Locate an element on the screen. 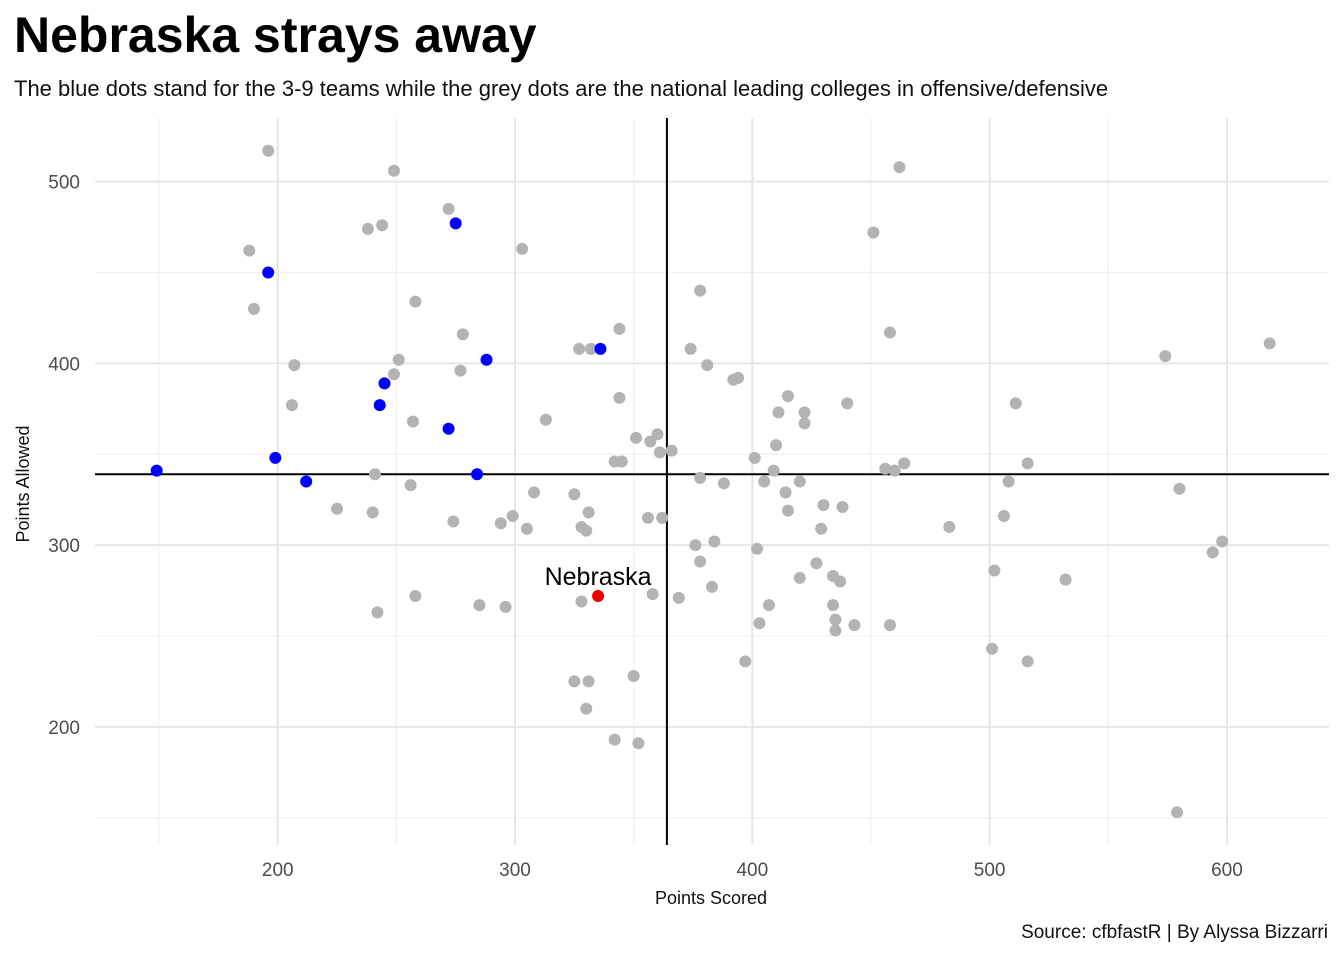  x-tick-label: 500 is located at coordinates (990, 870).